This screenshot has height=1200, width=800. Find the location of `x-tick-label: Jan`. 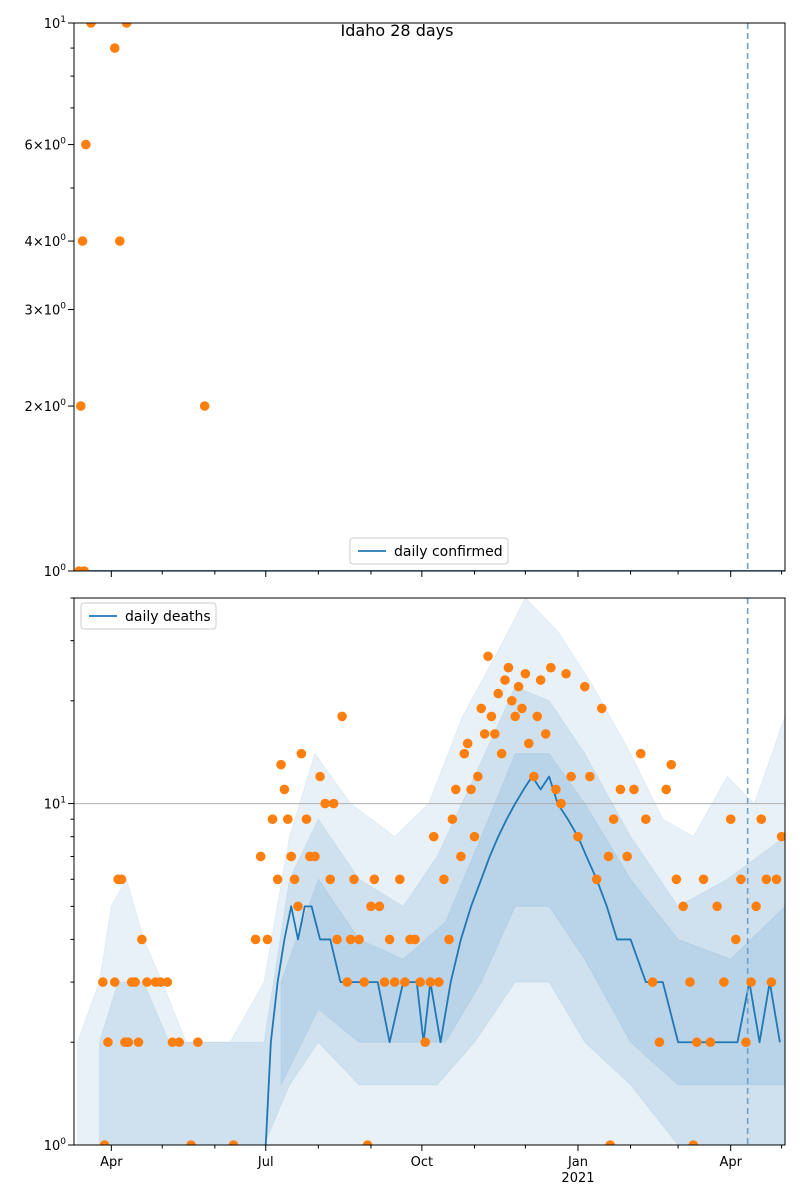

x-tick-label: Jan is located at coordinates (577, 1162).